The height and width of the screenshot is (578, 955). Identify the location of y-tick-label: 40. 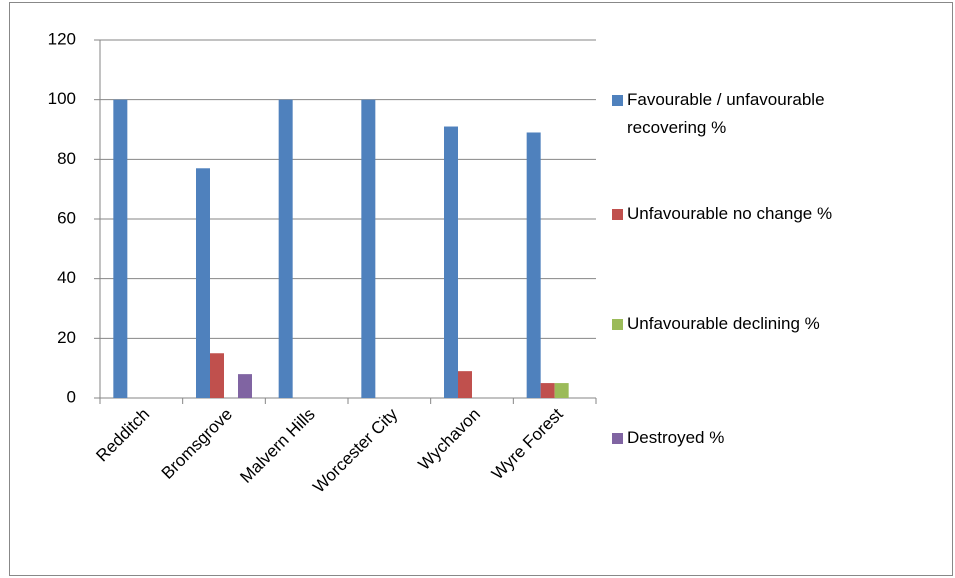
(66, 277).